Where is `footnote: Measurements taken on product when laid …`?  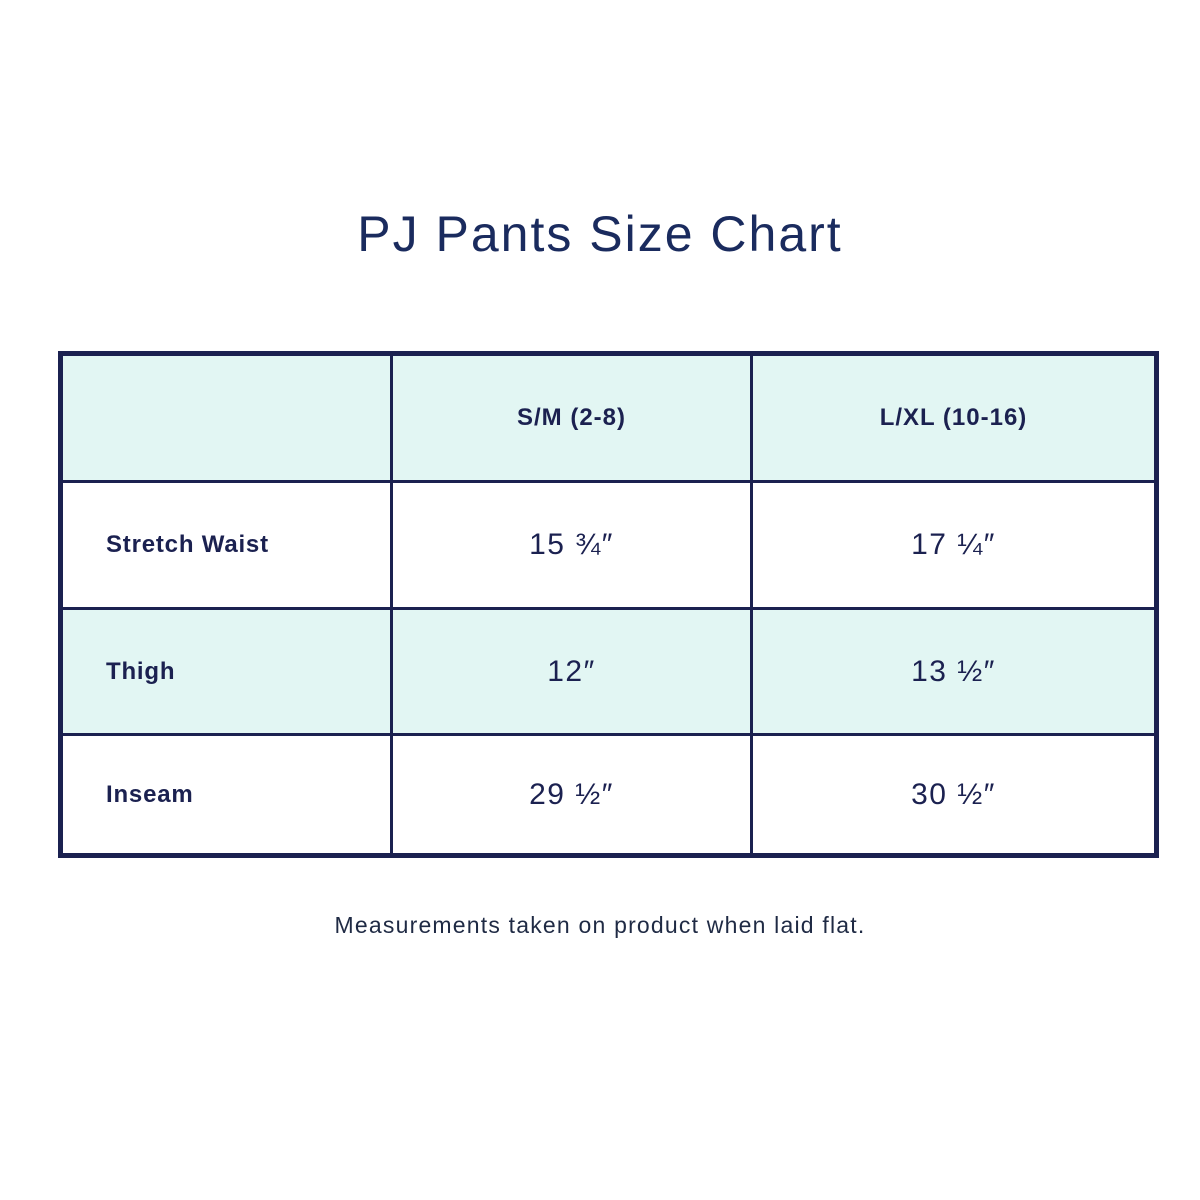
footnote: Measurements taken on product when laid … is located at coordinates (600, 925).